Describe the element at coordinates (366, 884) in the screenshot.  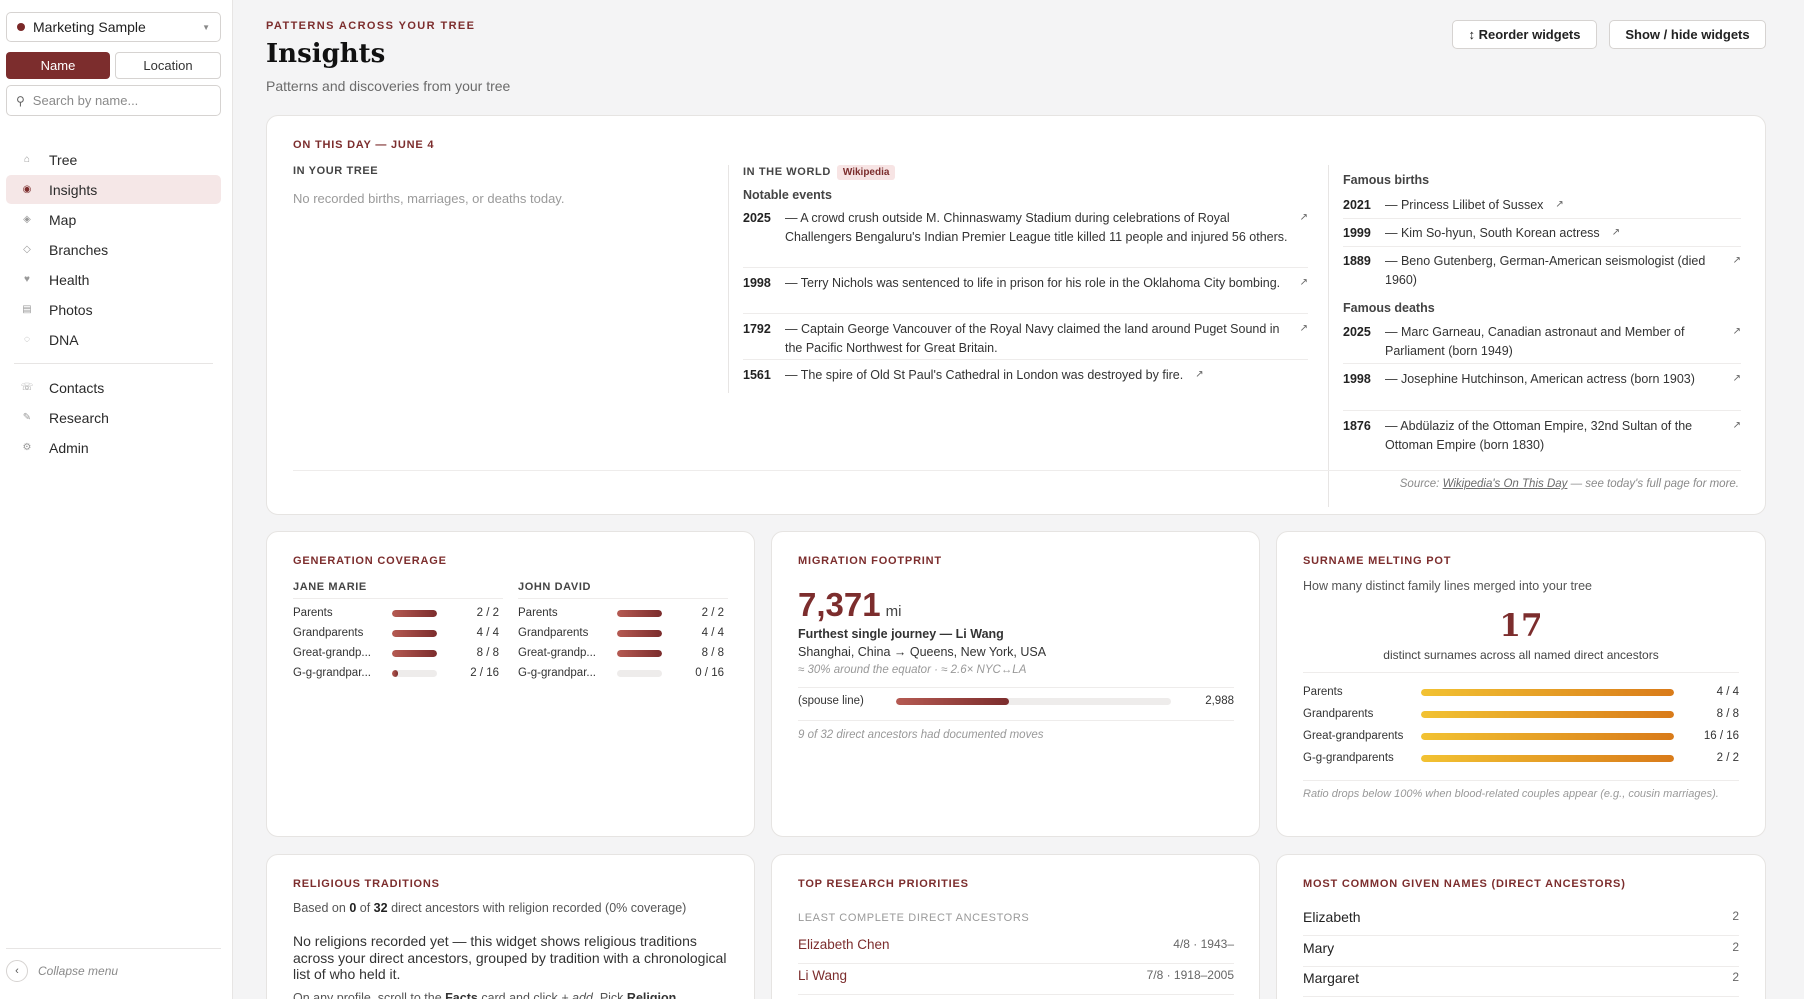
I see `card-title: RELIGIOUS TRADITIONS` at that location.